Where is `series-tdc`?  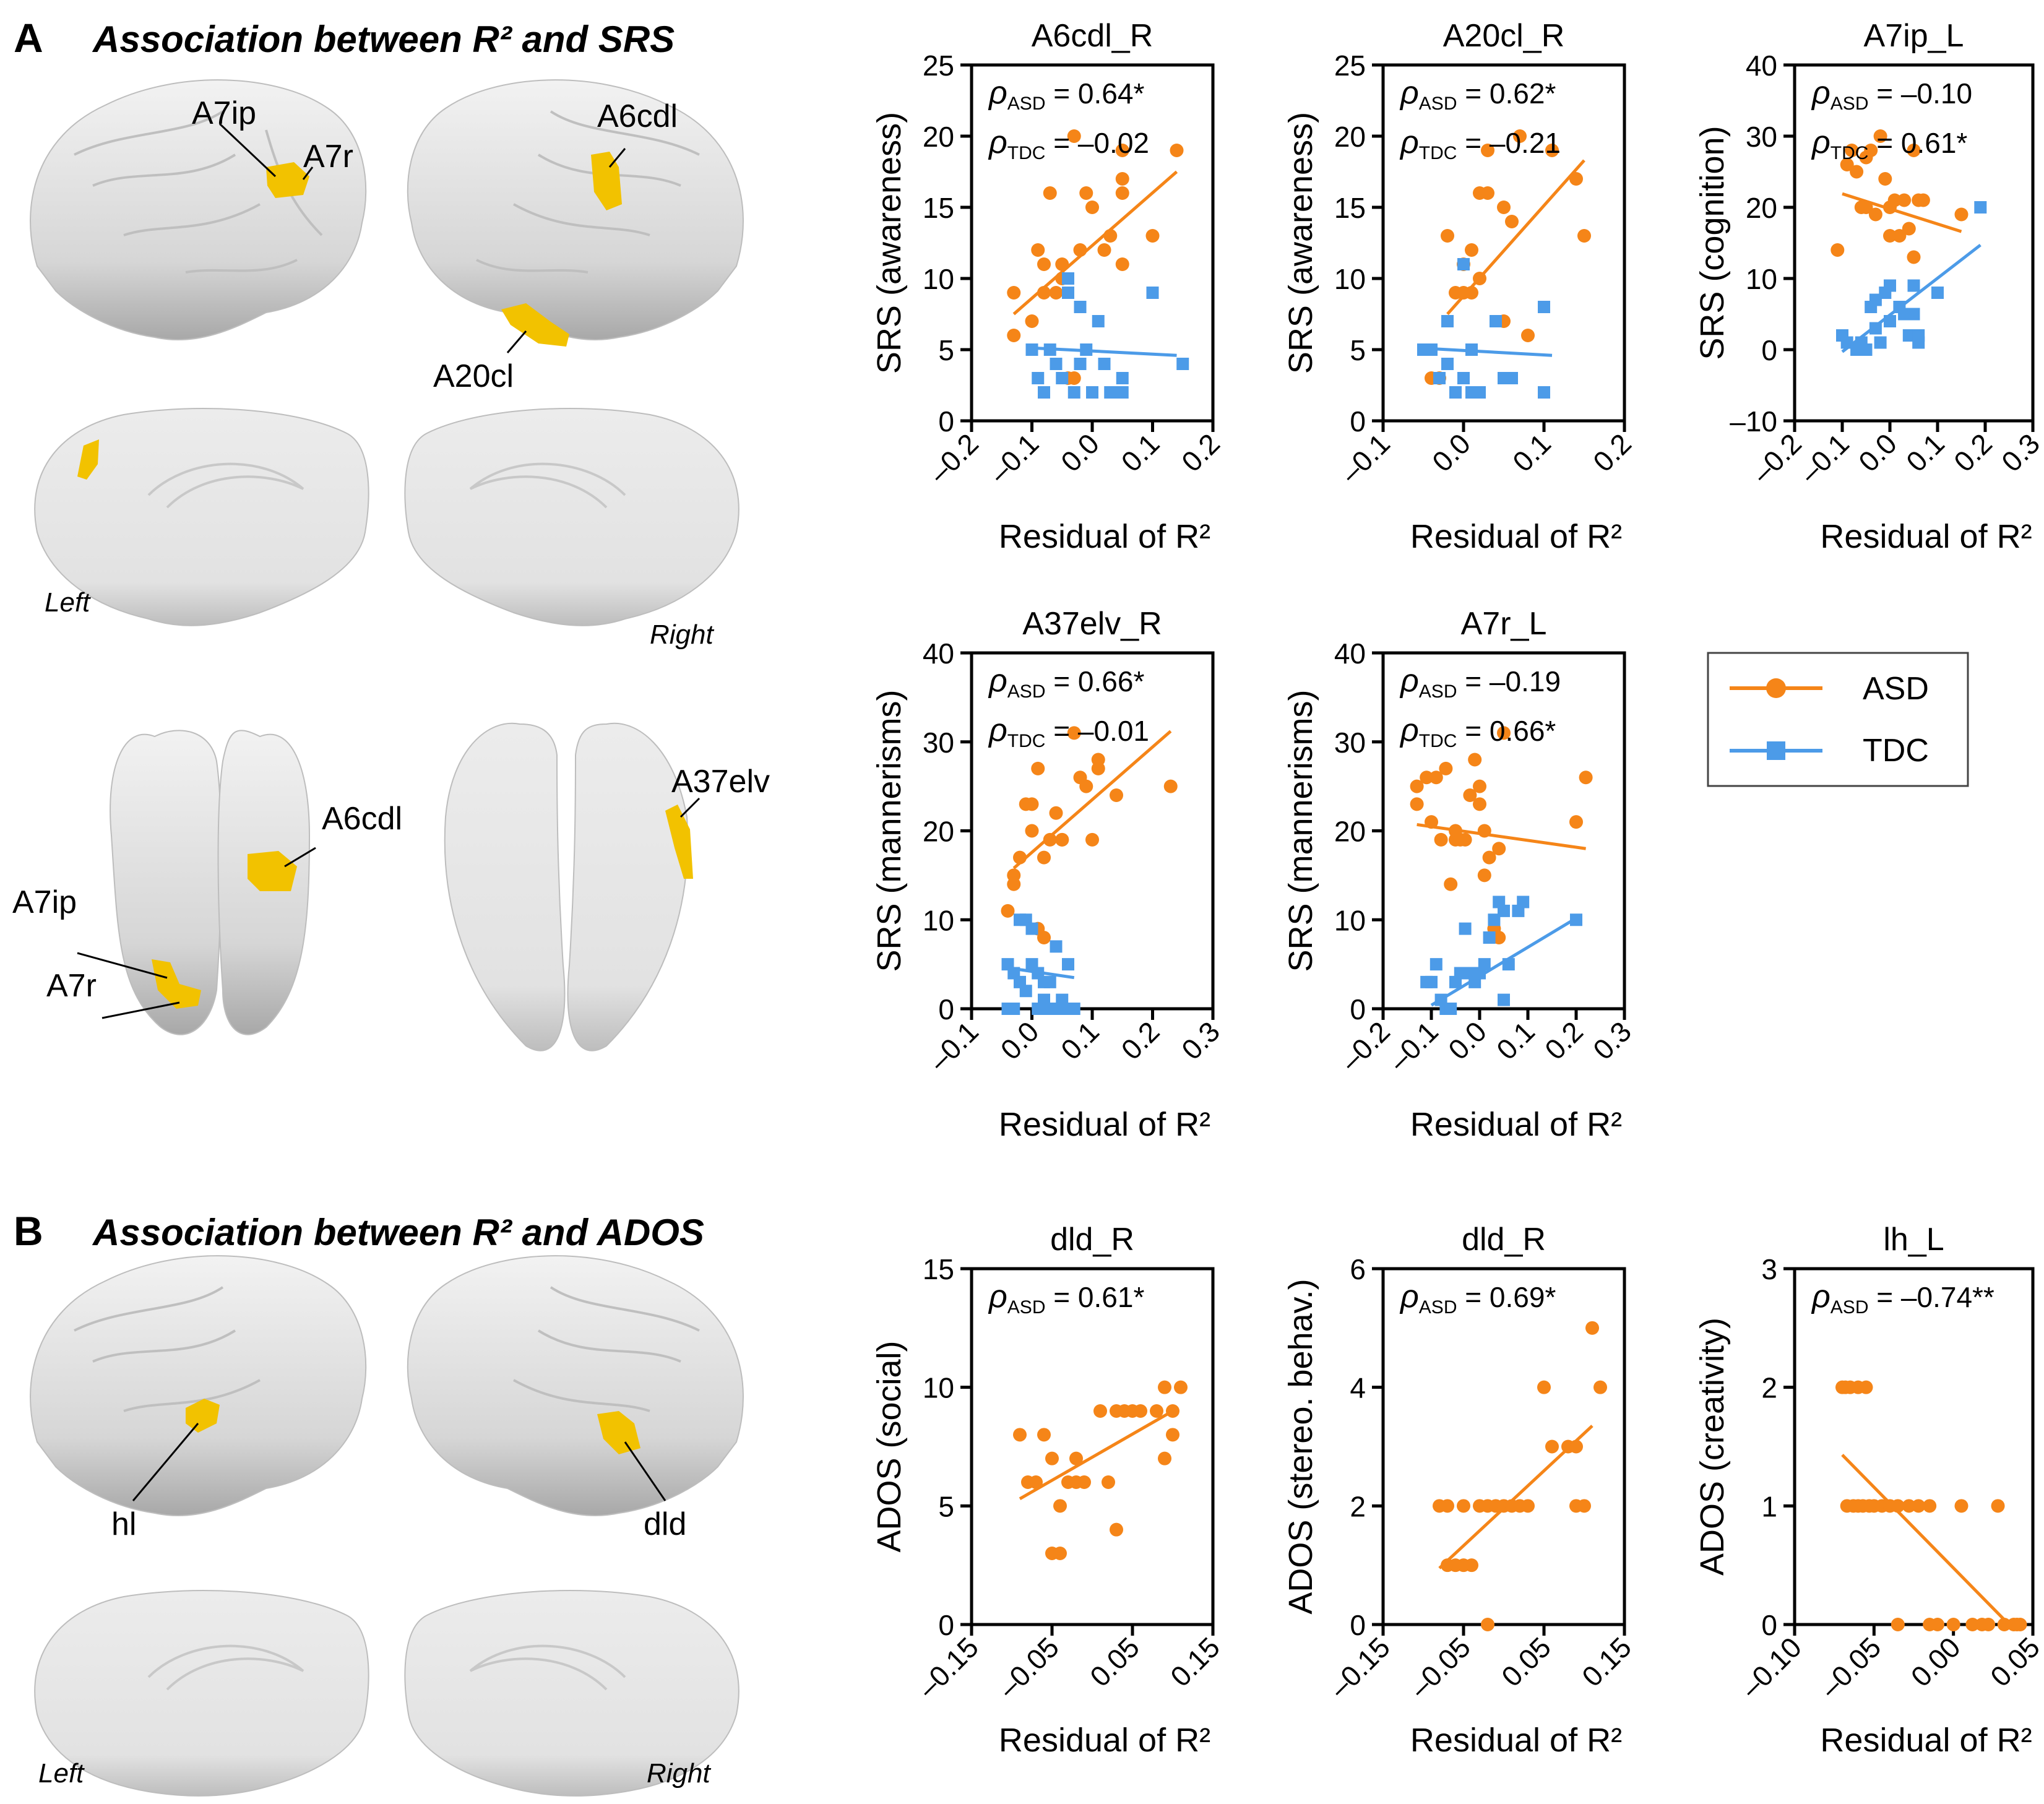
series-tdc is located at coordinates (1040, 964).